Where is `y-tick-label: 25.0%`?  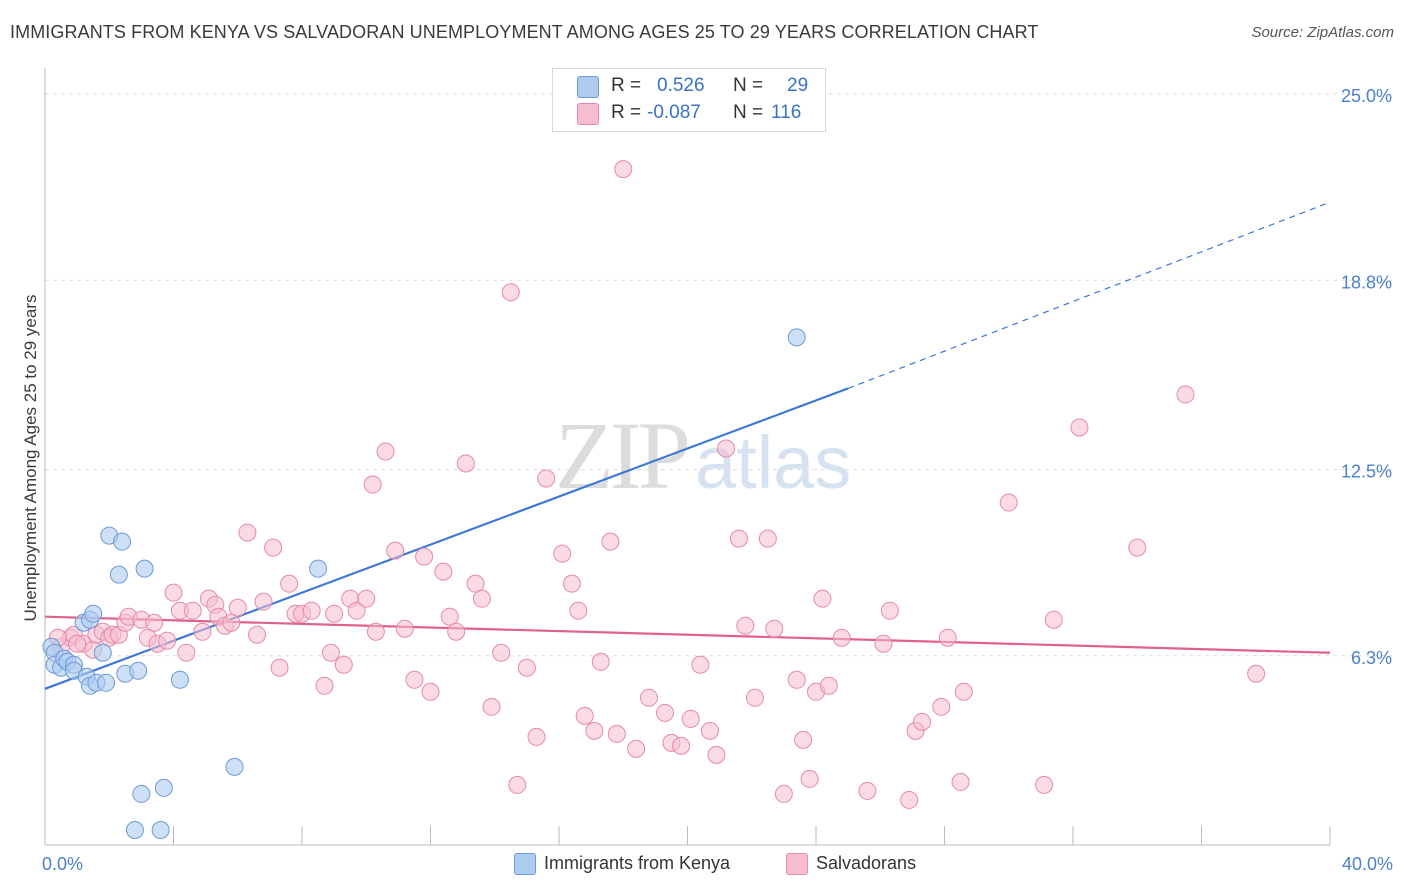 y-tick-label: 25.0% is located at coordinates (1366, 96).